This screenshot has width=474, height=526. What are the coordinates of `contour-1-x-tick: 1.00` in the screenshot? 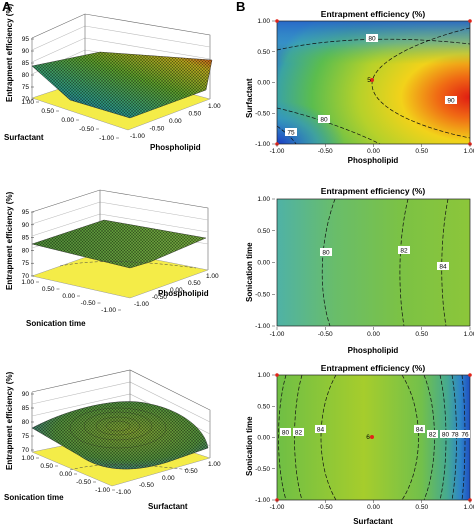 It's located at (469, 151).